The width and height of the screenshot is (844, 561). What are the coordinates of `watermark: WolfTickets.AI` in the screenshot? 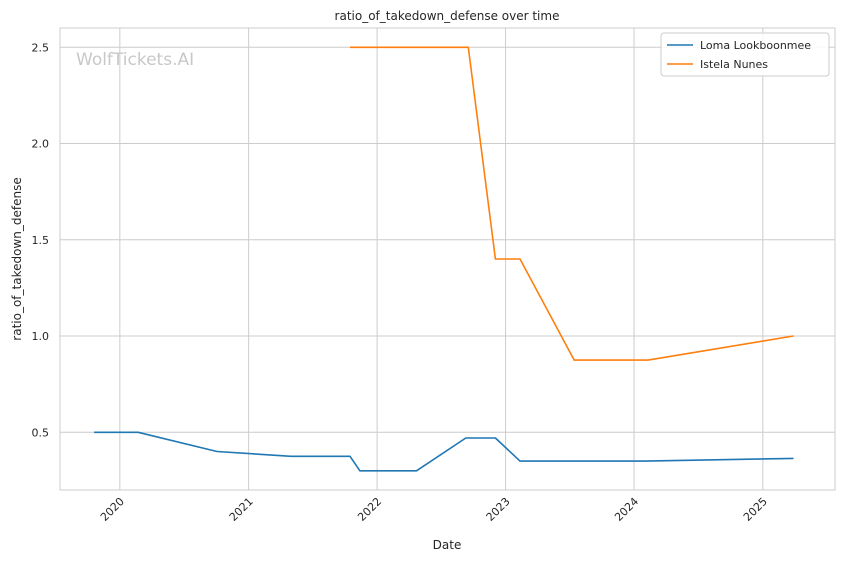 It's located at (135, 60).